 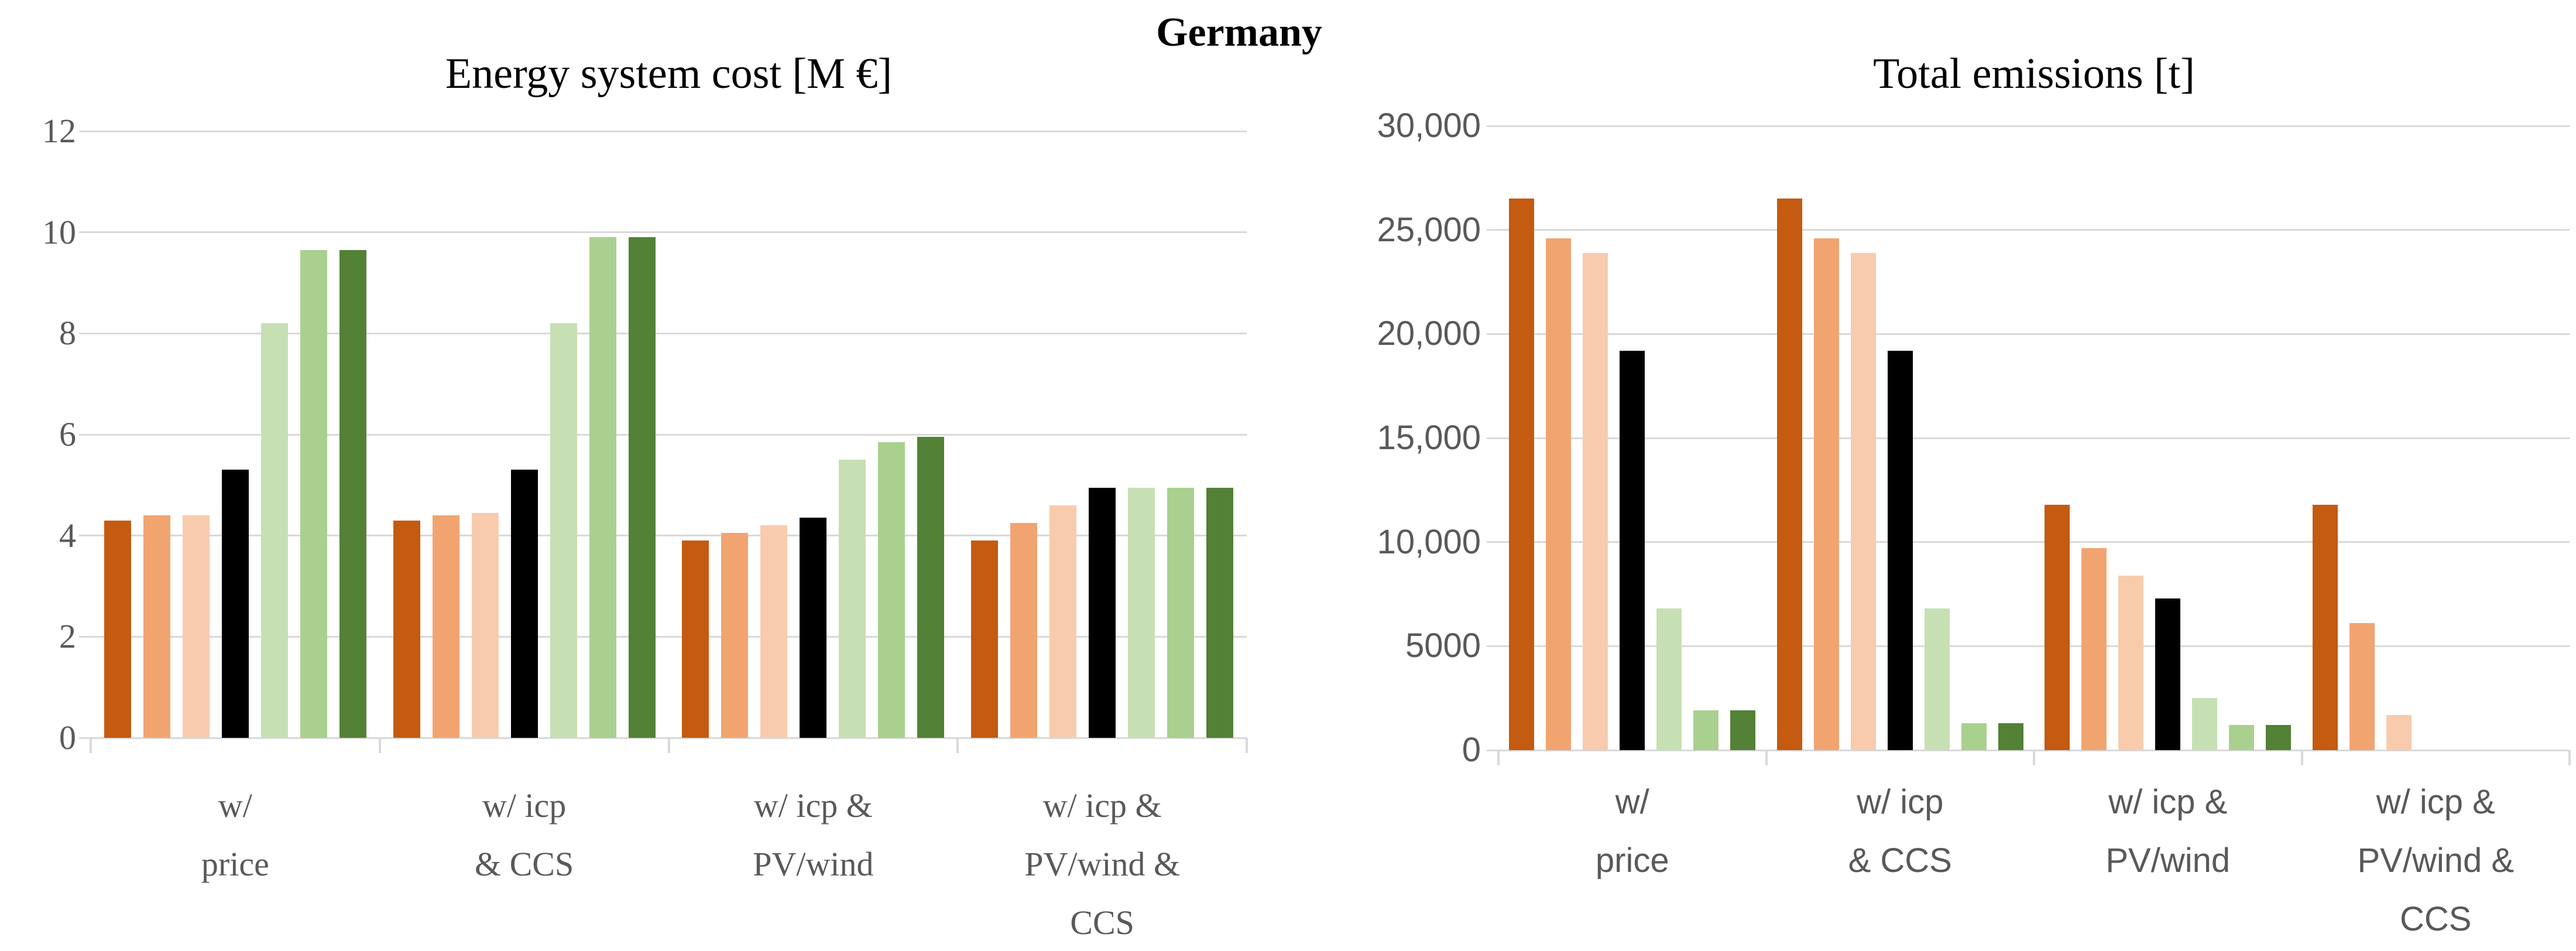 I want to click on y-axis-tick-label: 12, so click(x=59, y=131).